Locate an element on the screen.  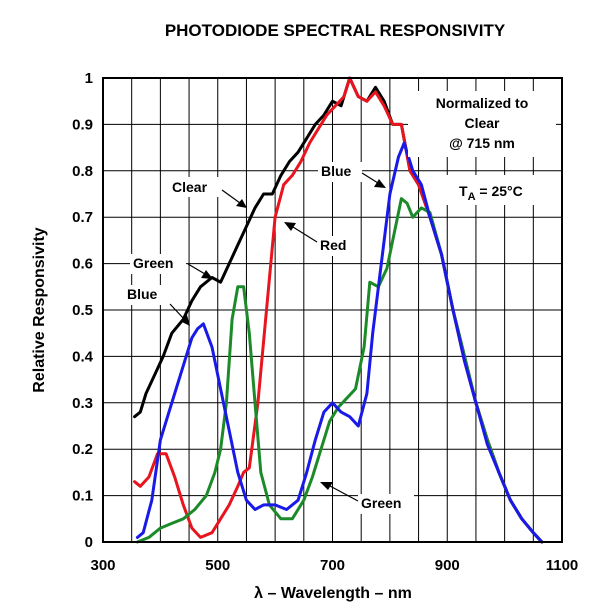
y-tick-label: 0.1 is located at coordinates (82, 496).